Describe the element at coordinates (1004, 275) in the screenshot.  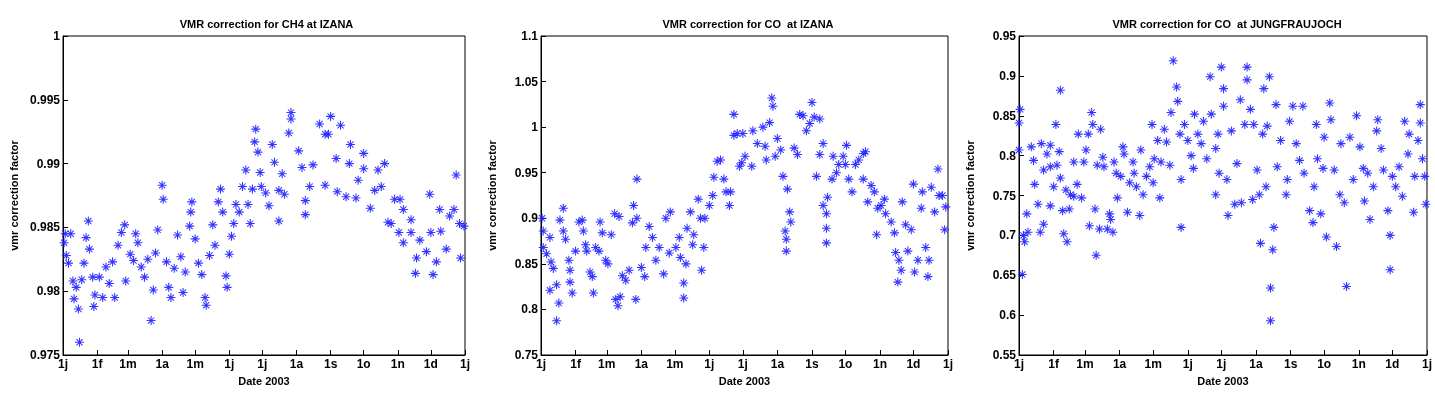
I see `y-tick-label: 0.65` at that location.